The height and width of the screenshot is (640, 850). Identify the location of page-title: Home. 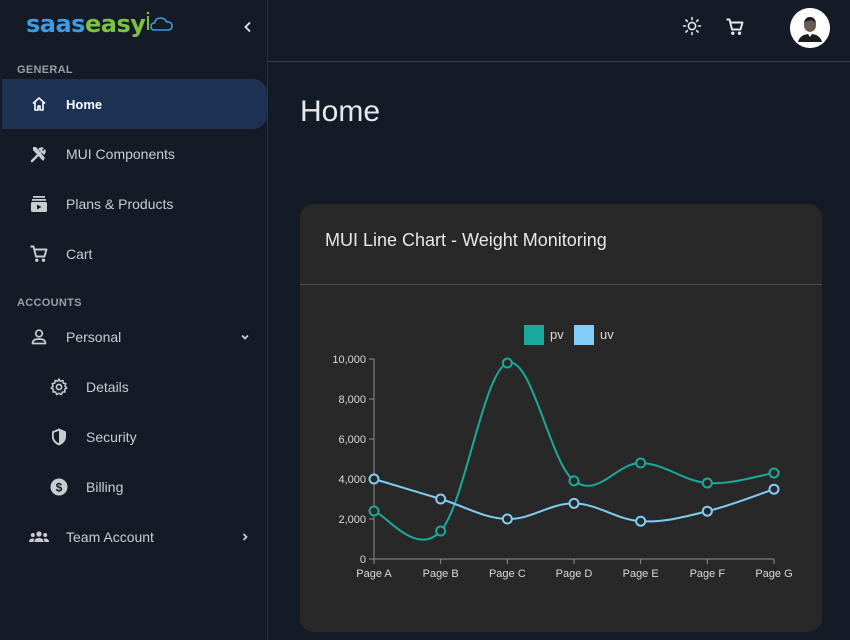
(340, 111).